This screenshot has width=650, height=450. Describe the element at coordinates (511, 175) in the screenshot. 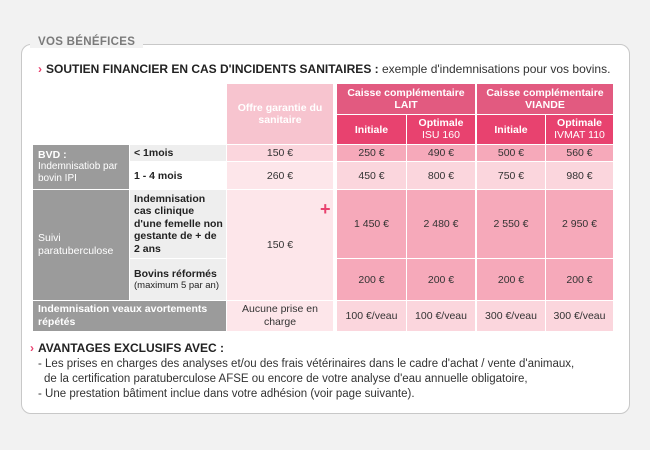

I see `cell-r2-viande-initiale: 750 €` at that location.